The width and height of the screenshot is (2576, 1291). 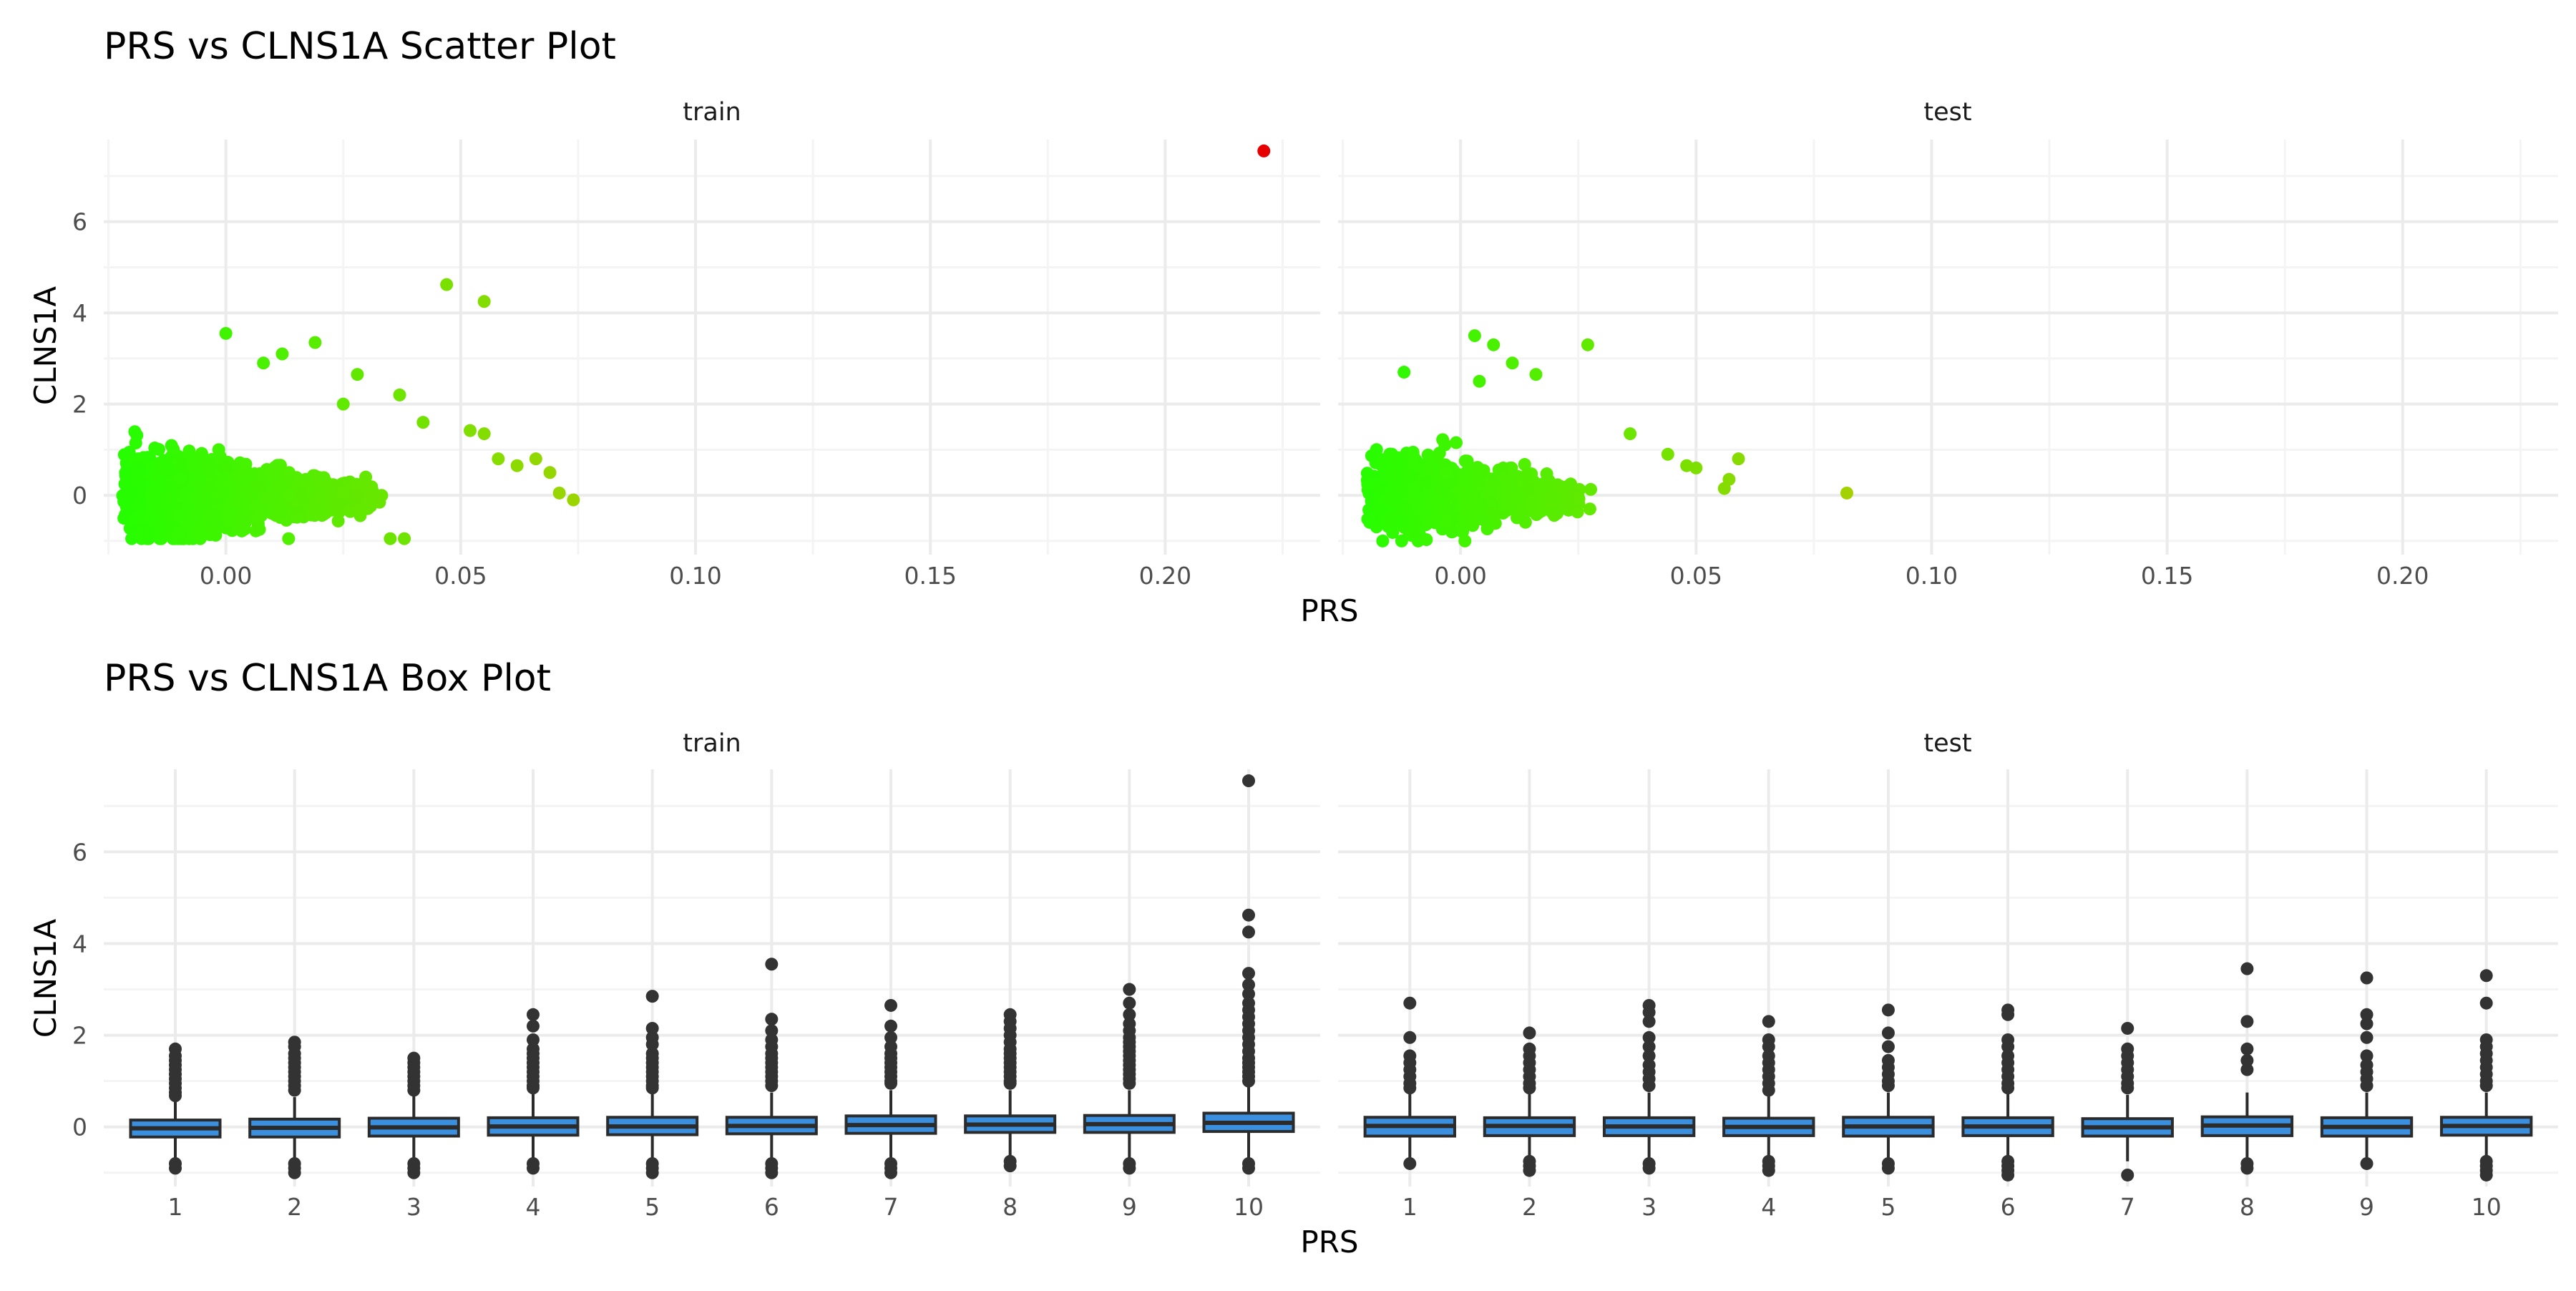 What do you see at coordinates (294, 1207) in the screenshot?
I see `x-tick-label: 2` at bounding box center [294, 1207].